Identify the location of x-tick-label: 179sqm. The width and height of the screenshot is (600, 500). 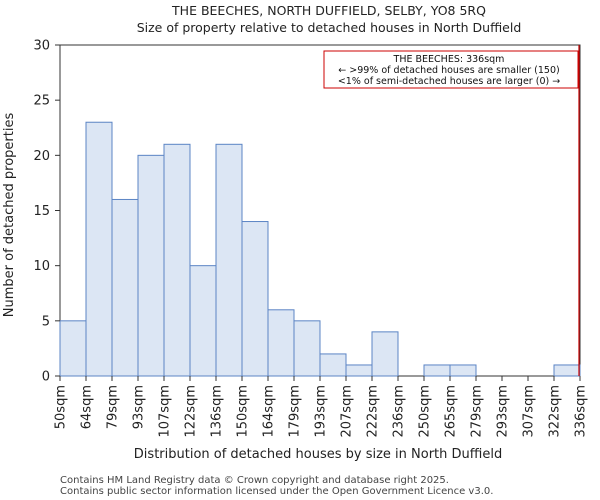
(295, 411).